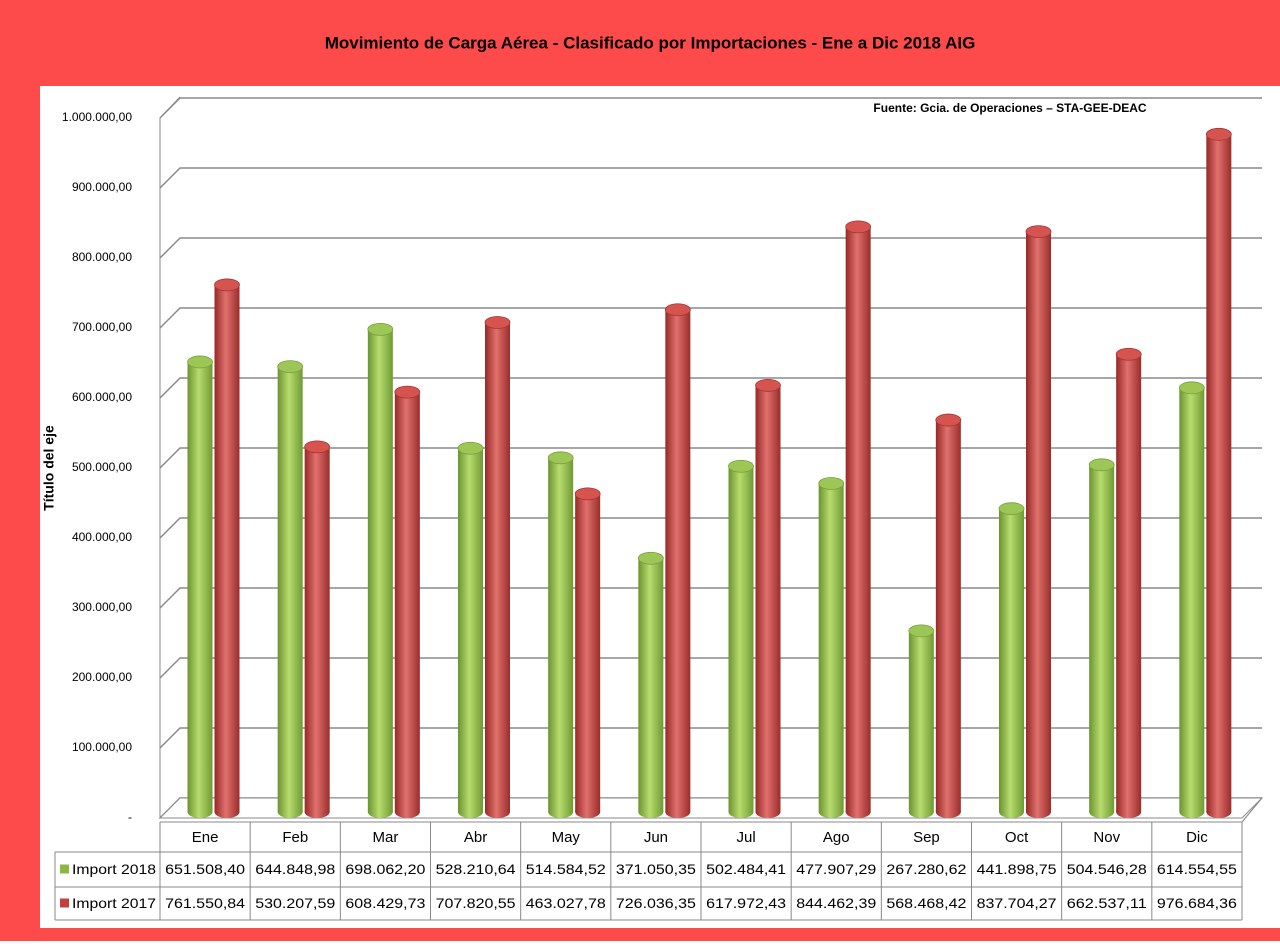 This screenshot has width=1280, height=946. I want to click on data-label: 617.972,43, so click(746, 903).